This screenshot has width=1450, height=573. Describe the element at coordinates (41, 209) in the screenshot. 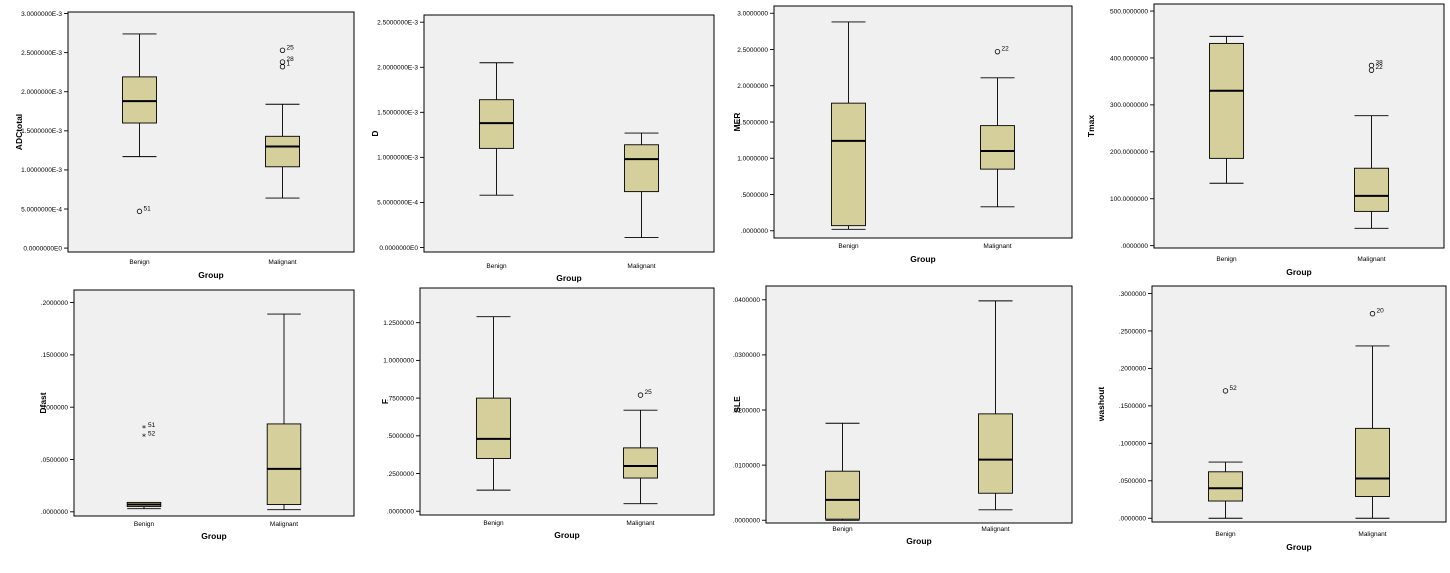

I see `y-tick-label: 5.0000000E-4` at that location.